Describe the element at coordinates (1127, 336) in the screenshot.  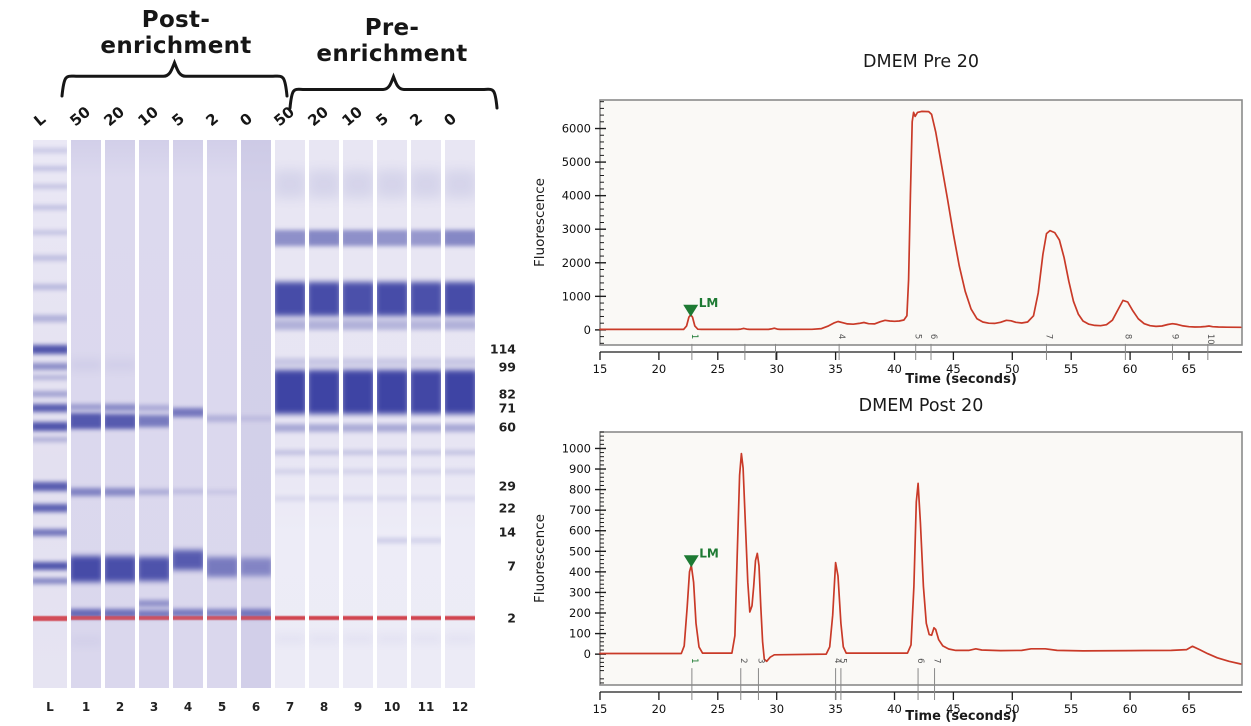
I see `peak-number-label: 8` at that location.